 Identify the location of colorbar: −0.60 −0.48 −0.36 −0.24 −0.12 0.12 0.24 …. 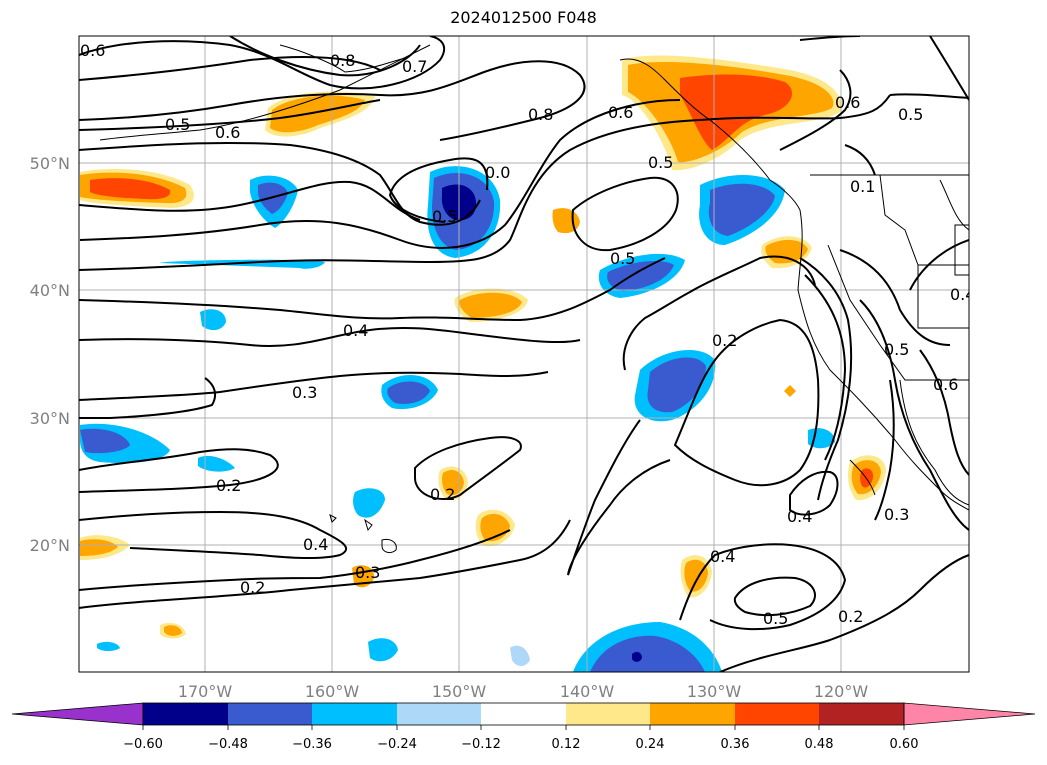
(523, 727).